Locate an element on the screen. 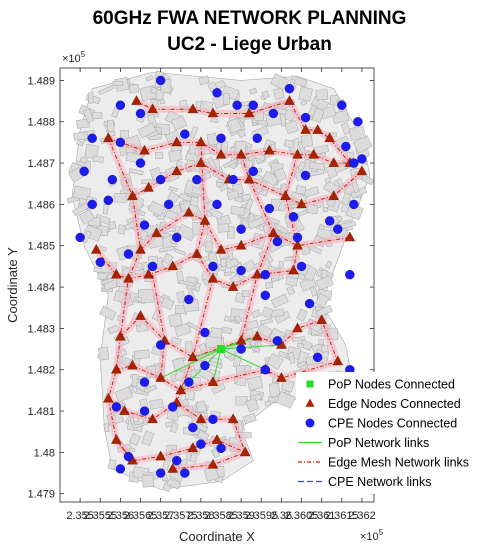  y-tick-label: 1.485 is located at coordinates (41, 247).